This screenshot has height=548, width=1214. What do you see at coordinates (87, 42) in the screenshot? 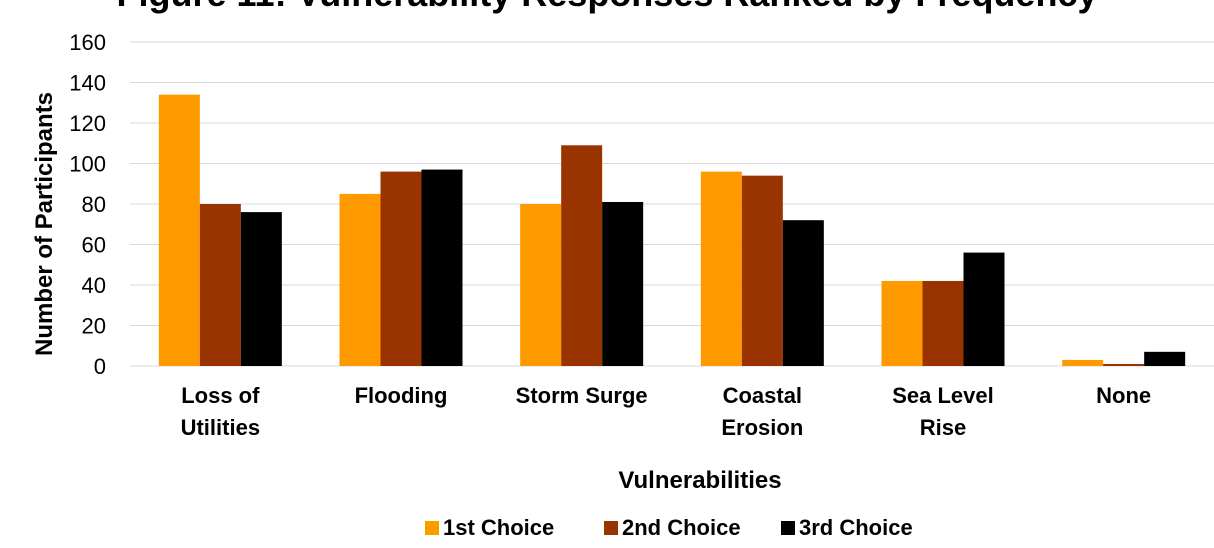
I see `y-tick-label: 160` at bounding box center [87, 42].